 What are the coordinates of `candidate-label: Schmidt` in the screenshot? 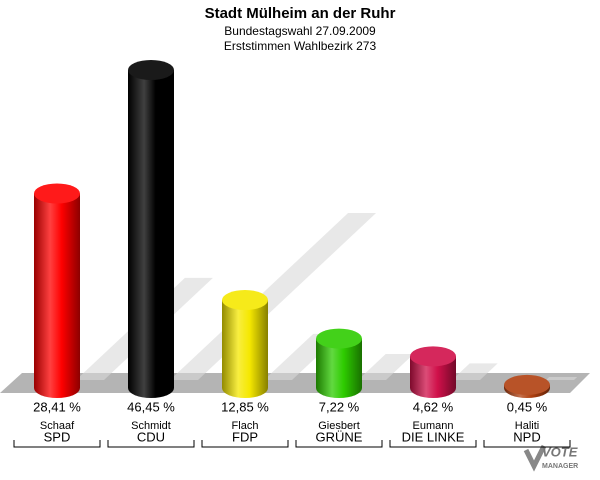 It's located at (151, 426).